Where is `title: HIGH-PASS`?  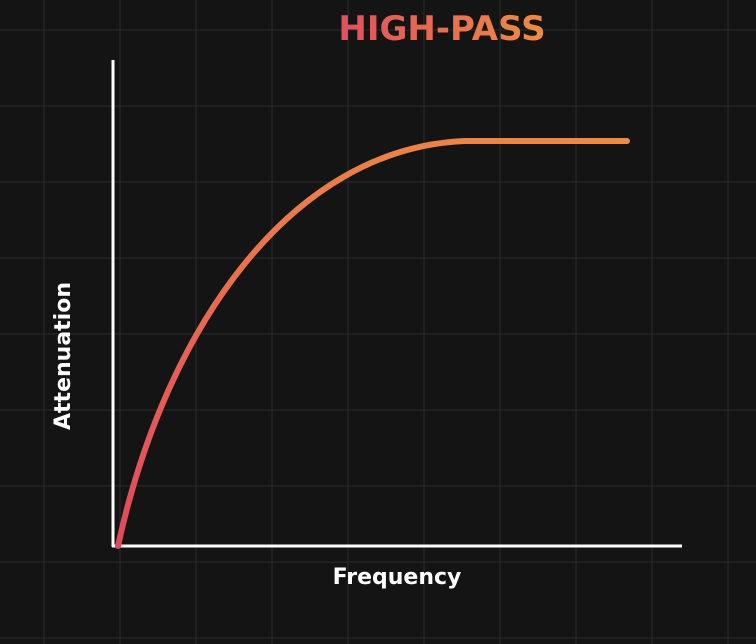
title: HIGH-PASS is located at coordinates (441, 29).